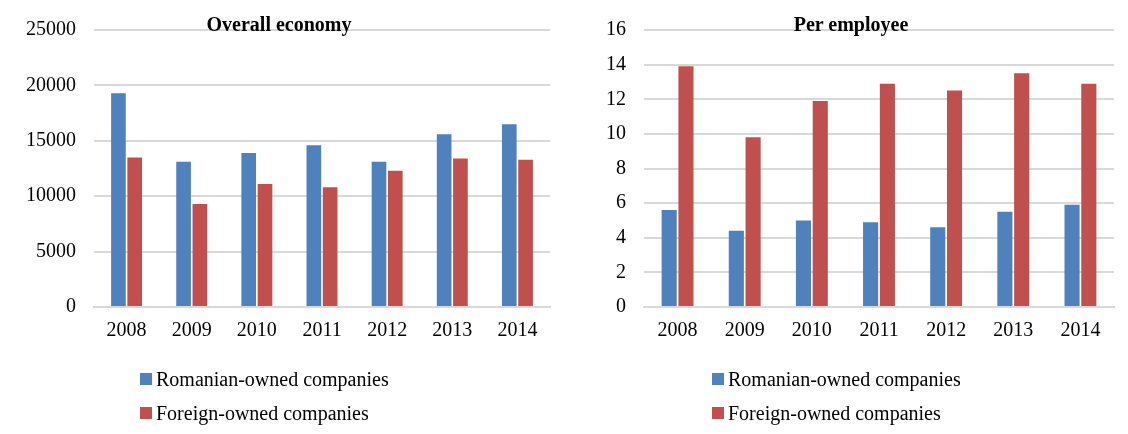 This screenshot has height=434, width=1128. I want to click on chart-title: Per employee, so click(851, 25).